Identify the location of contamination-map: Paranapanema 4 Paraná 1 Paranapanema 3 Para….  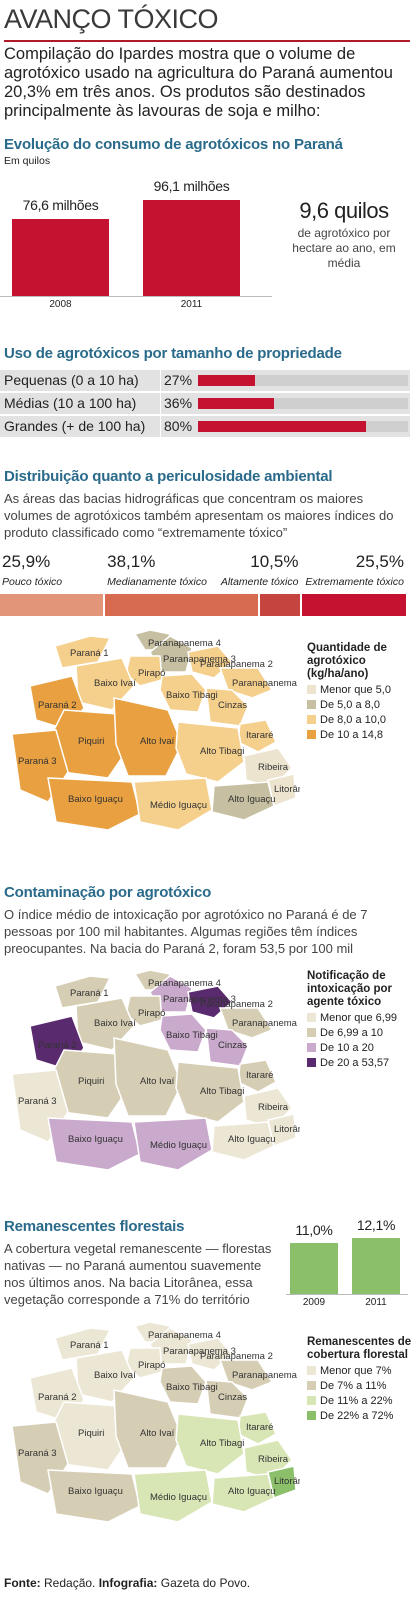
(157, 1073).